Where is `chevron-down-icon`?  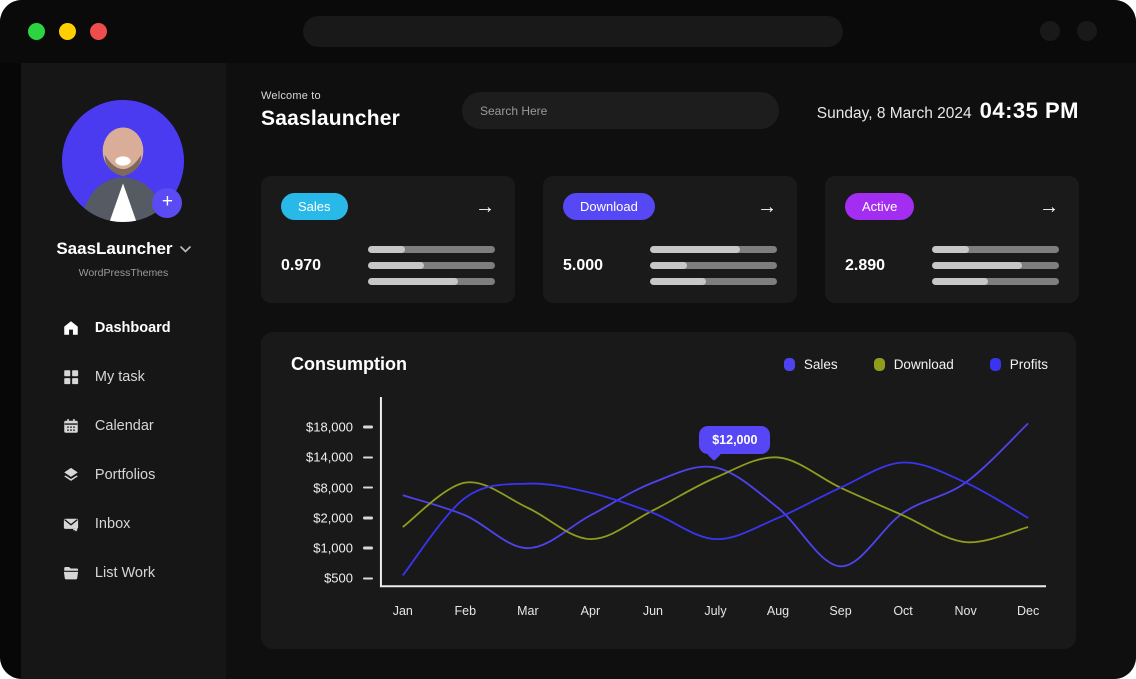 chevron-down-icon is located at coordinates (185, 249).